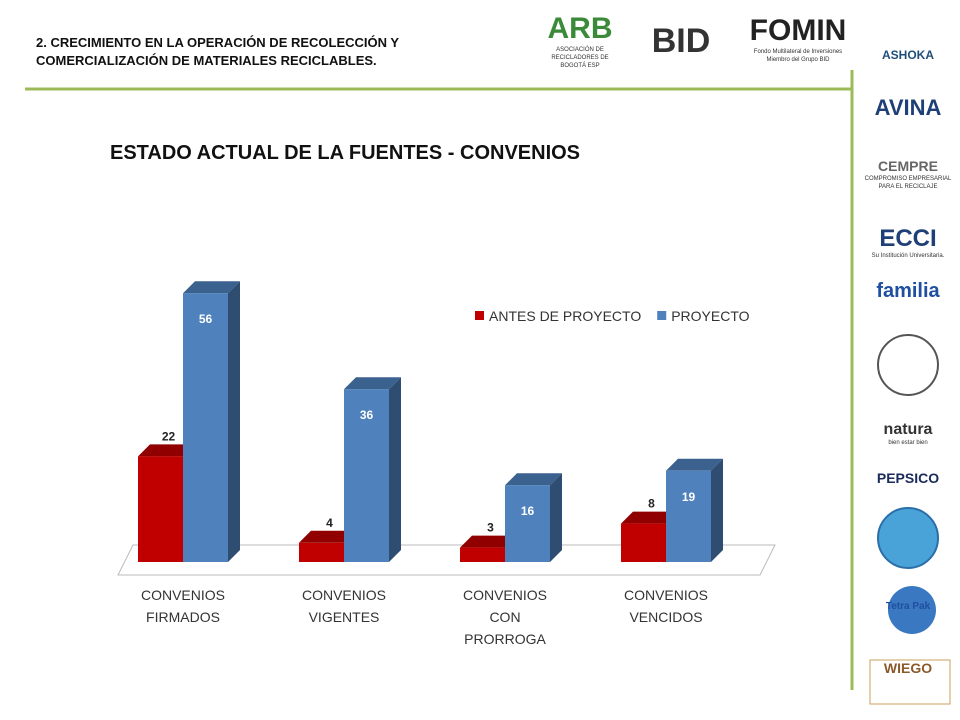 The image size is (960, 720). What do you see at coordinates (907, 55) in the screenshot?
I see `logo: ASHOKA` at bounding box center [907, 55].